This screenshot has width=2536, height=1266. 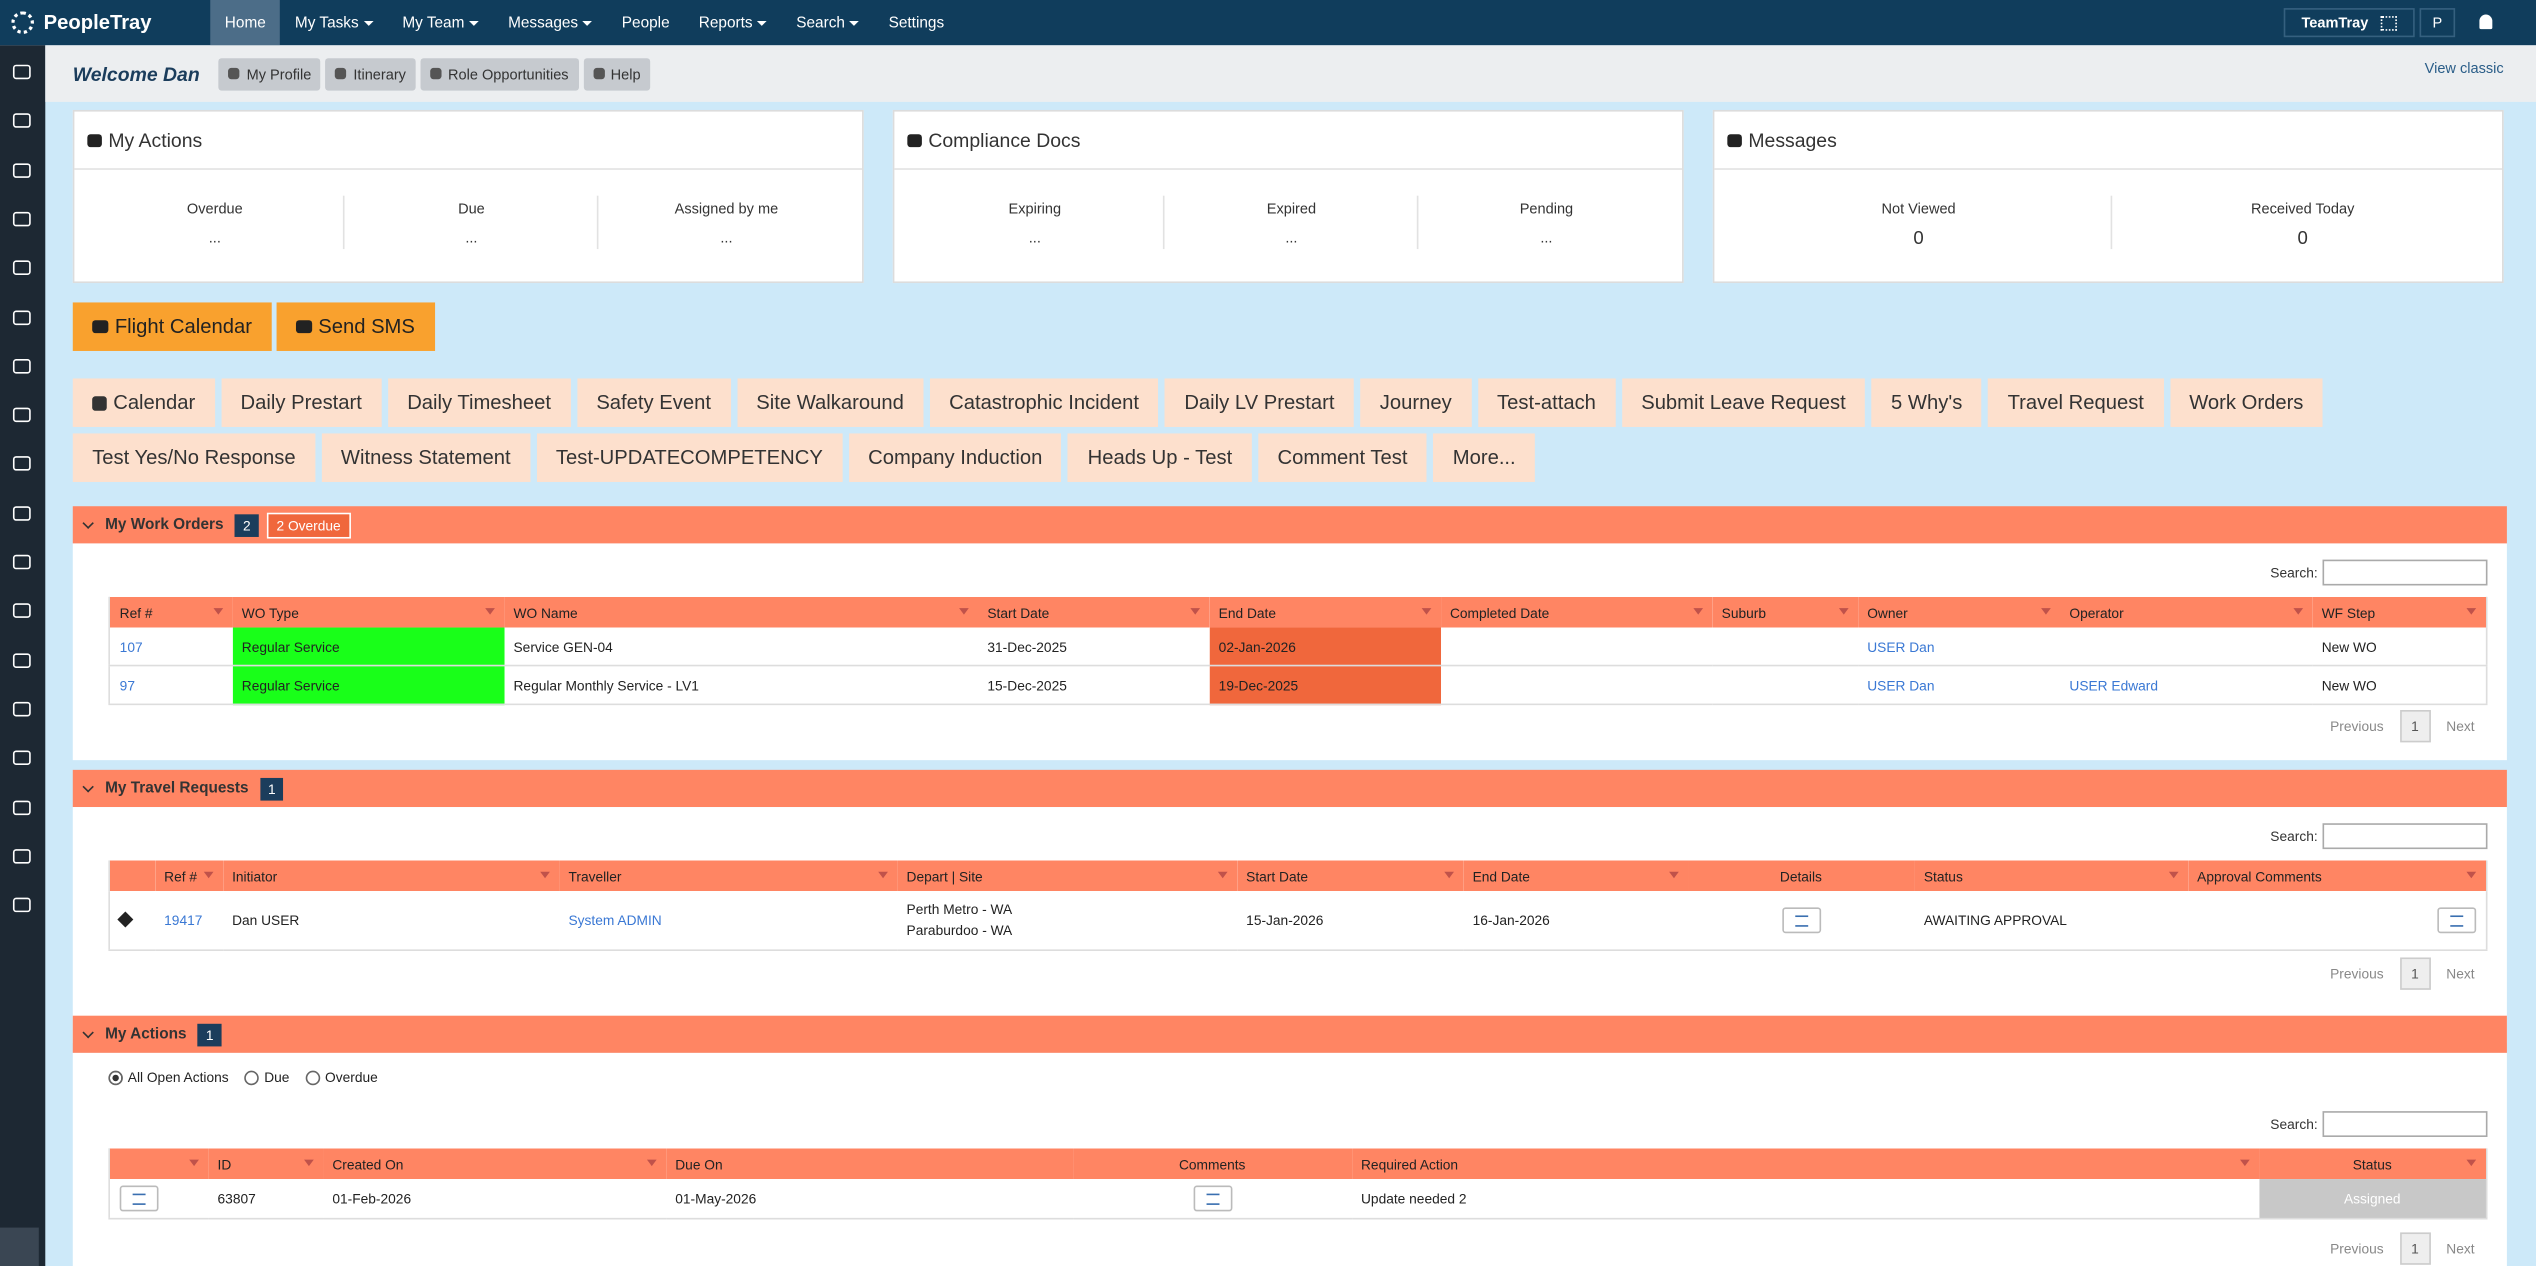 I want to click on column-header: Traveller, so click(x=727, y=876).